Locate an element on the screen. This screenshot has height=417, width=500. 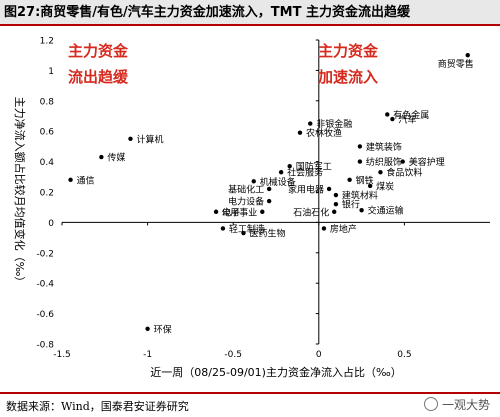
point-label: 传媒 is located at coordinates (116, 158).